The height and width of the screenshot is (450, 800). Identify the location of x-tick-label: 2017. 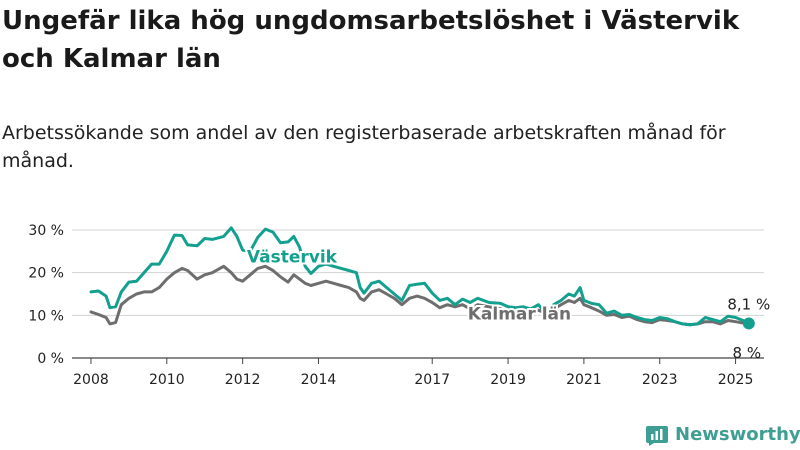
(432, 378).